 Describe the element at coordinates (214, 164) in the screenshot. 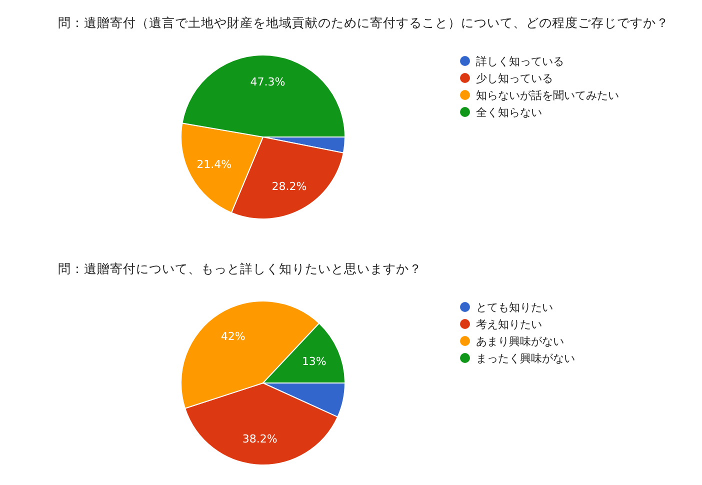

I see `data-label: 21.4%` at that location.